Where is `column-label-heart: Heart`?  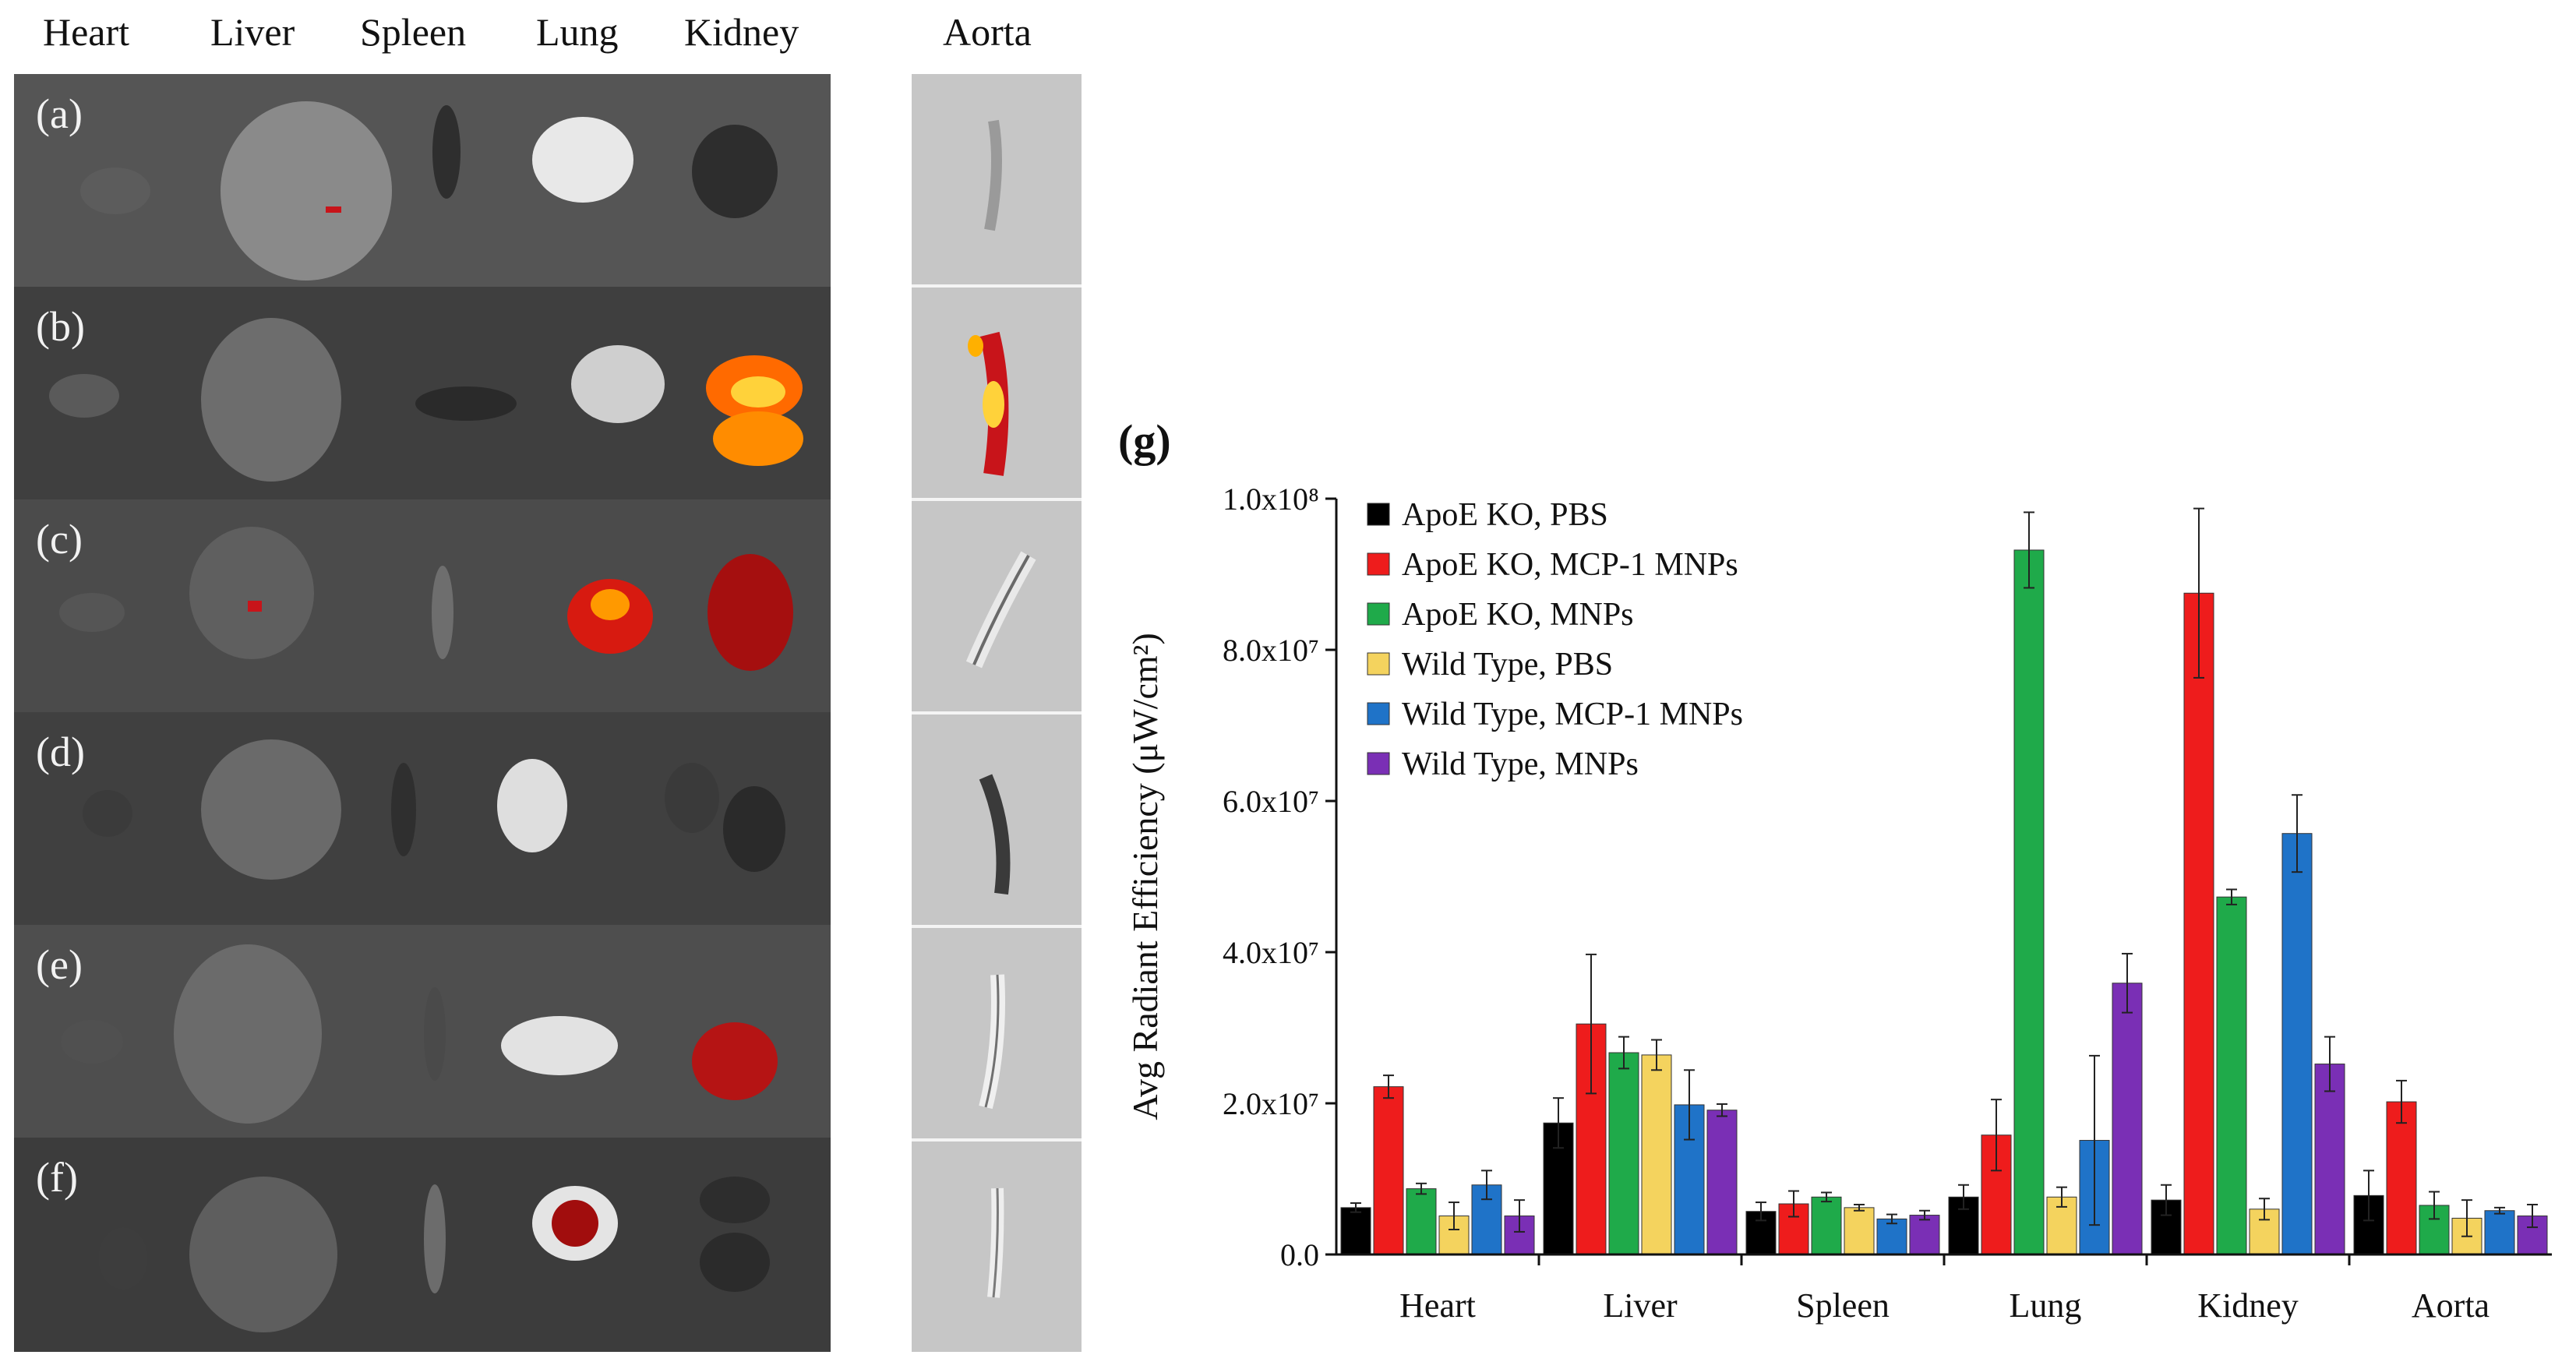
column-label-heart: Heart is located at coordinates (86, 32).